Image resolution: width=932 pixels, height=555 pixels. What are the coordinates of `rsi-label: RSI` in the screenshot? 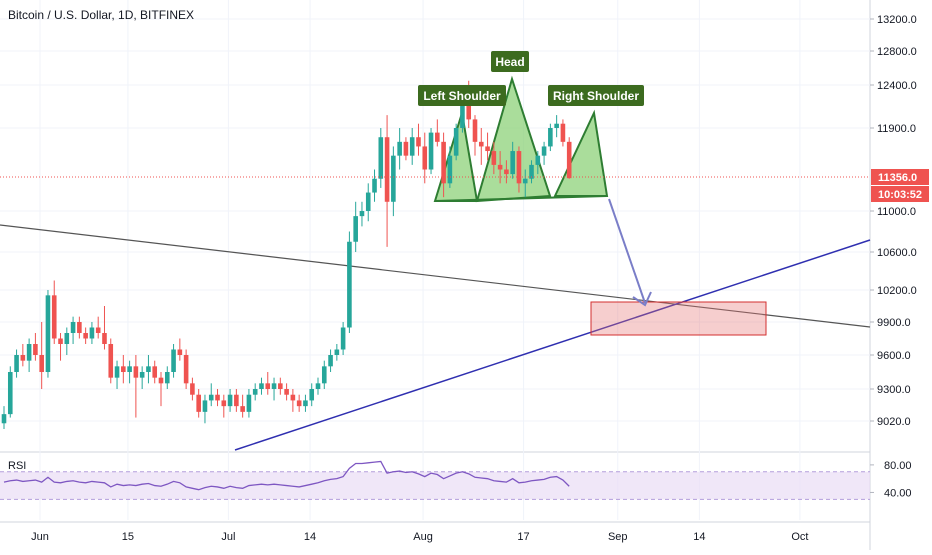 It's located at (17, 466).